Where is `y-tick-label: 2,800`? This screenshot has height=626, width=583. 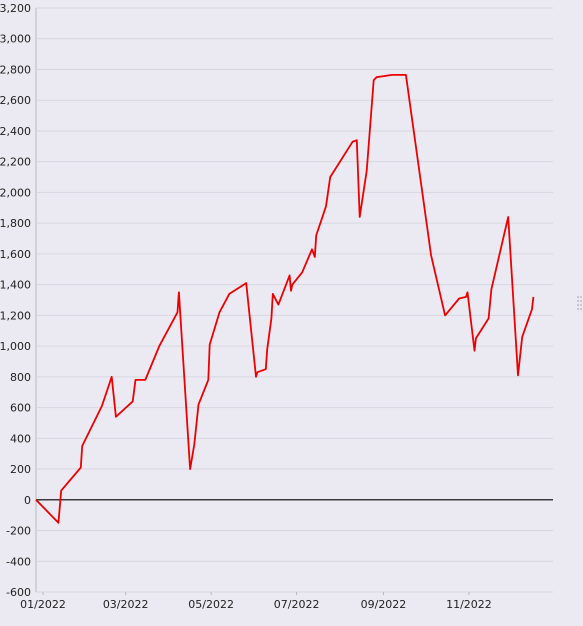
y-tick-label: 2,800 is located at coordinates (15, 69).